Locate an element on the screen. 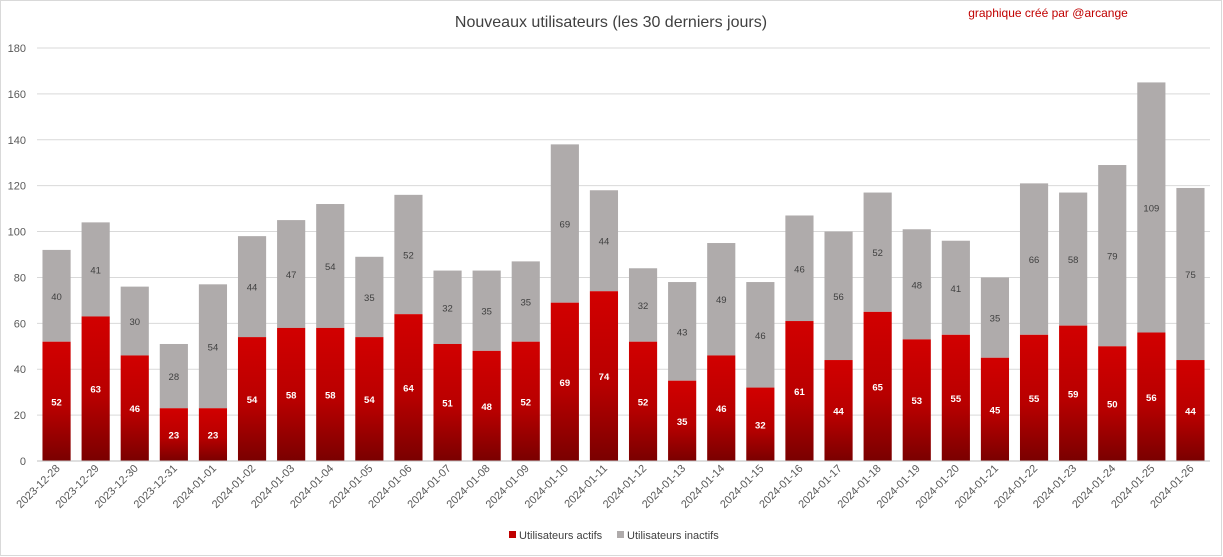 This screenshot has width=1223, height=557. data-label-inactive: 40 is located at coordinates (56, 297).